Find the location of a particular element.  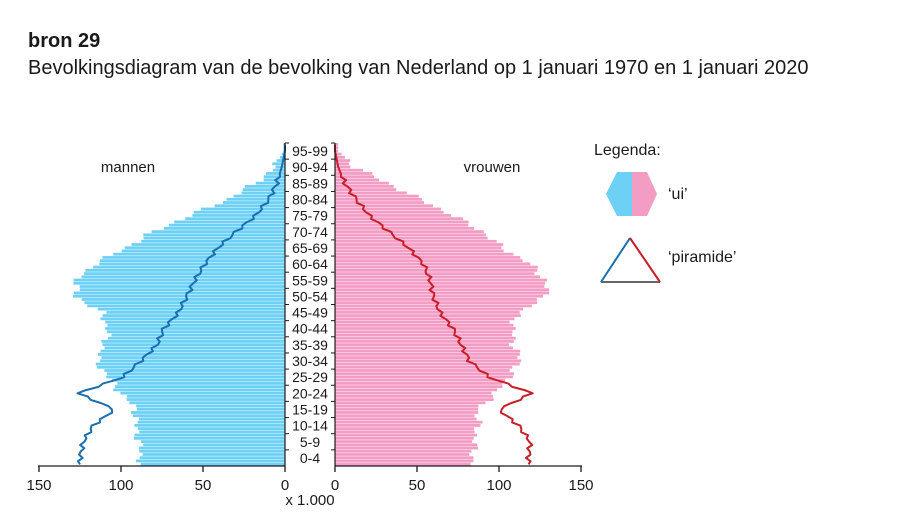

age-group-label: 70-74 is located at coordinates (310, 232).